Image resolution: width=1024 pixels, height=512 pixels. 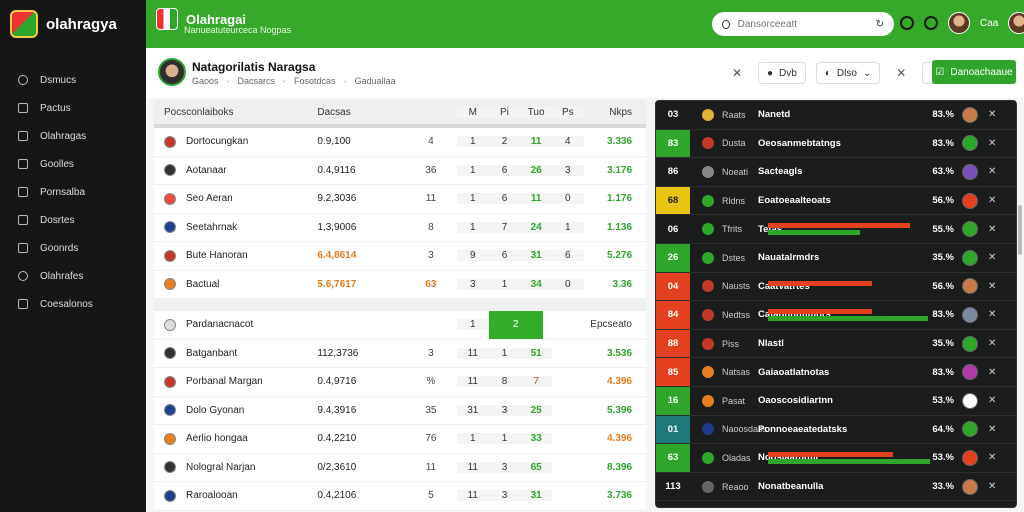 I want to click on scrollbar, so click(x=1020, y=230).